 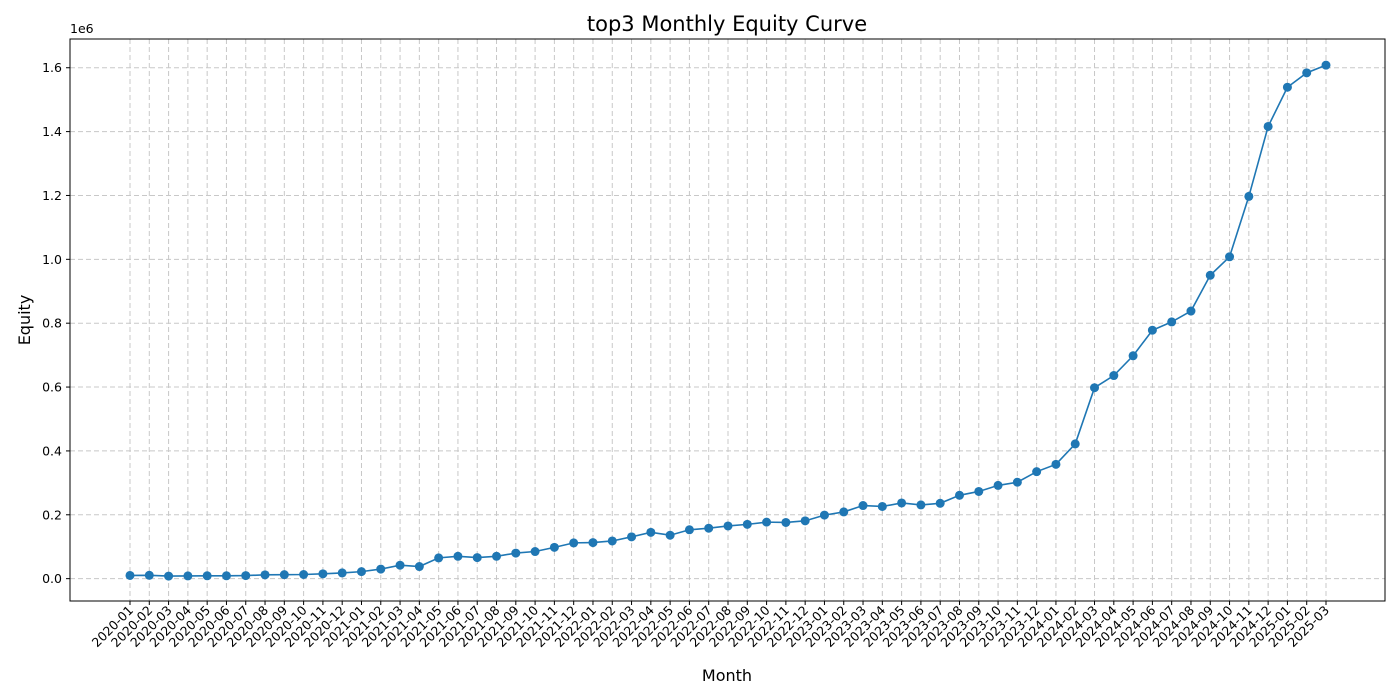 I want to click on y-tick-label: 1.0, so click(x=52, y=259).